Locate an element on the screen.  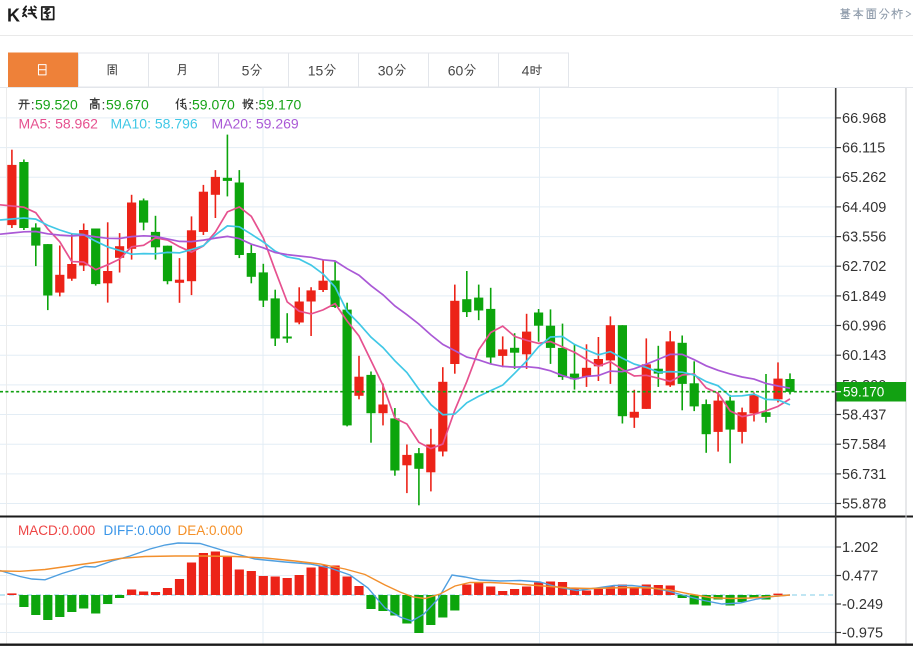
svg-text: -0.249 is located at coordinates (862, 605).